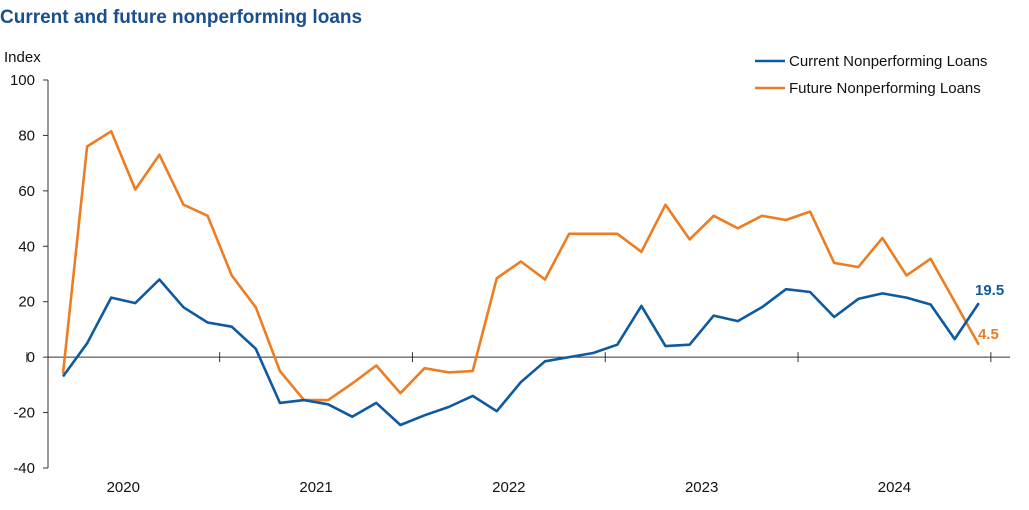 This screenshot has width=1029, height=510. I want to click on legend-label: Current Nonperforming Loans, so click(888, 61).